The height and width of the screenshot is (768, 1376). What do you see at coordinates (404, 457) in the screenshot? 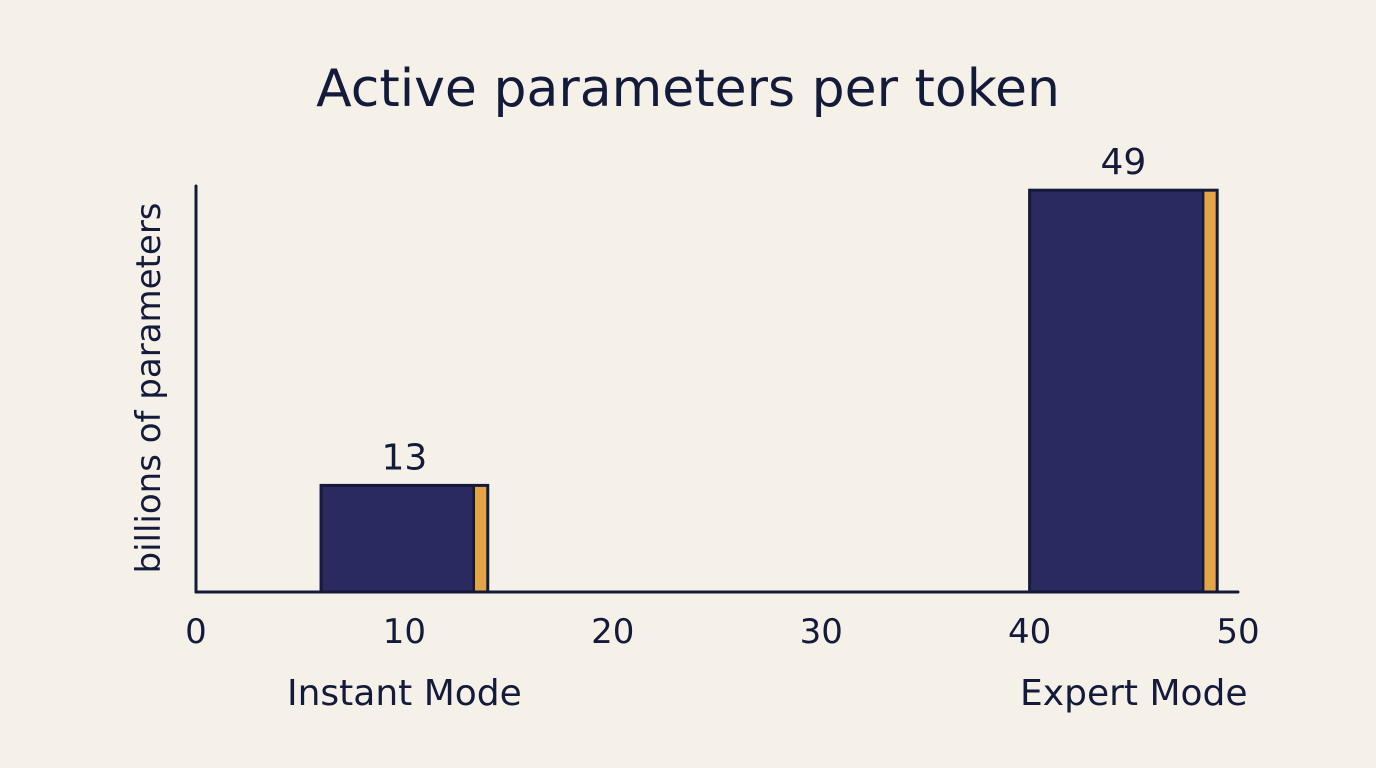
I see `bar-value-label: 13` at bounding box center [404, 457].